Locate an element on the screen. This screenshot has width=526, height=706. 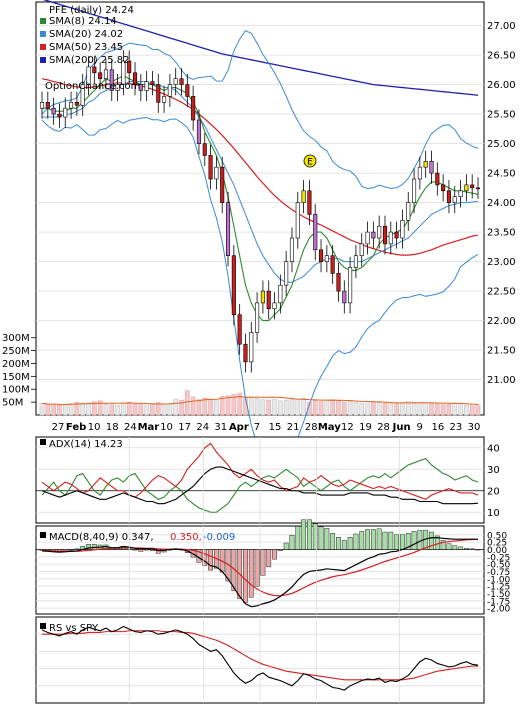
date-tick-label: Apr is located at coordinates (239, 427).